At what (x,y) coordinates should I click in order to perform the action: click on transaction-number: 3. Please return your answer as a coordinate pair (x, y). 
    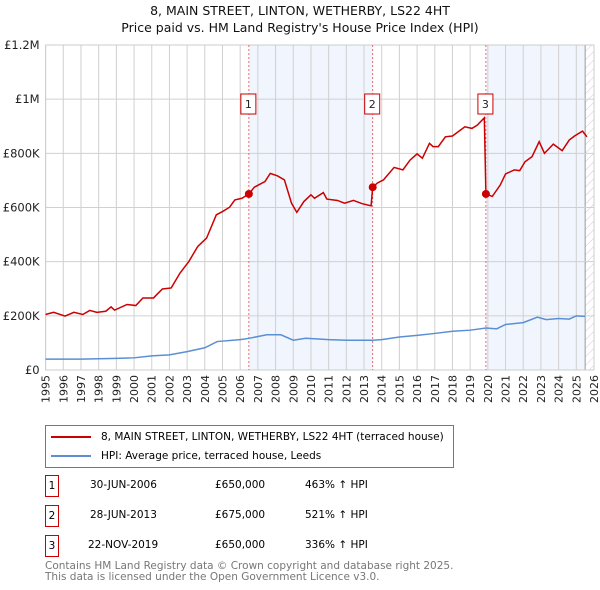
    Looking at the image, I should click on (52, 546).